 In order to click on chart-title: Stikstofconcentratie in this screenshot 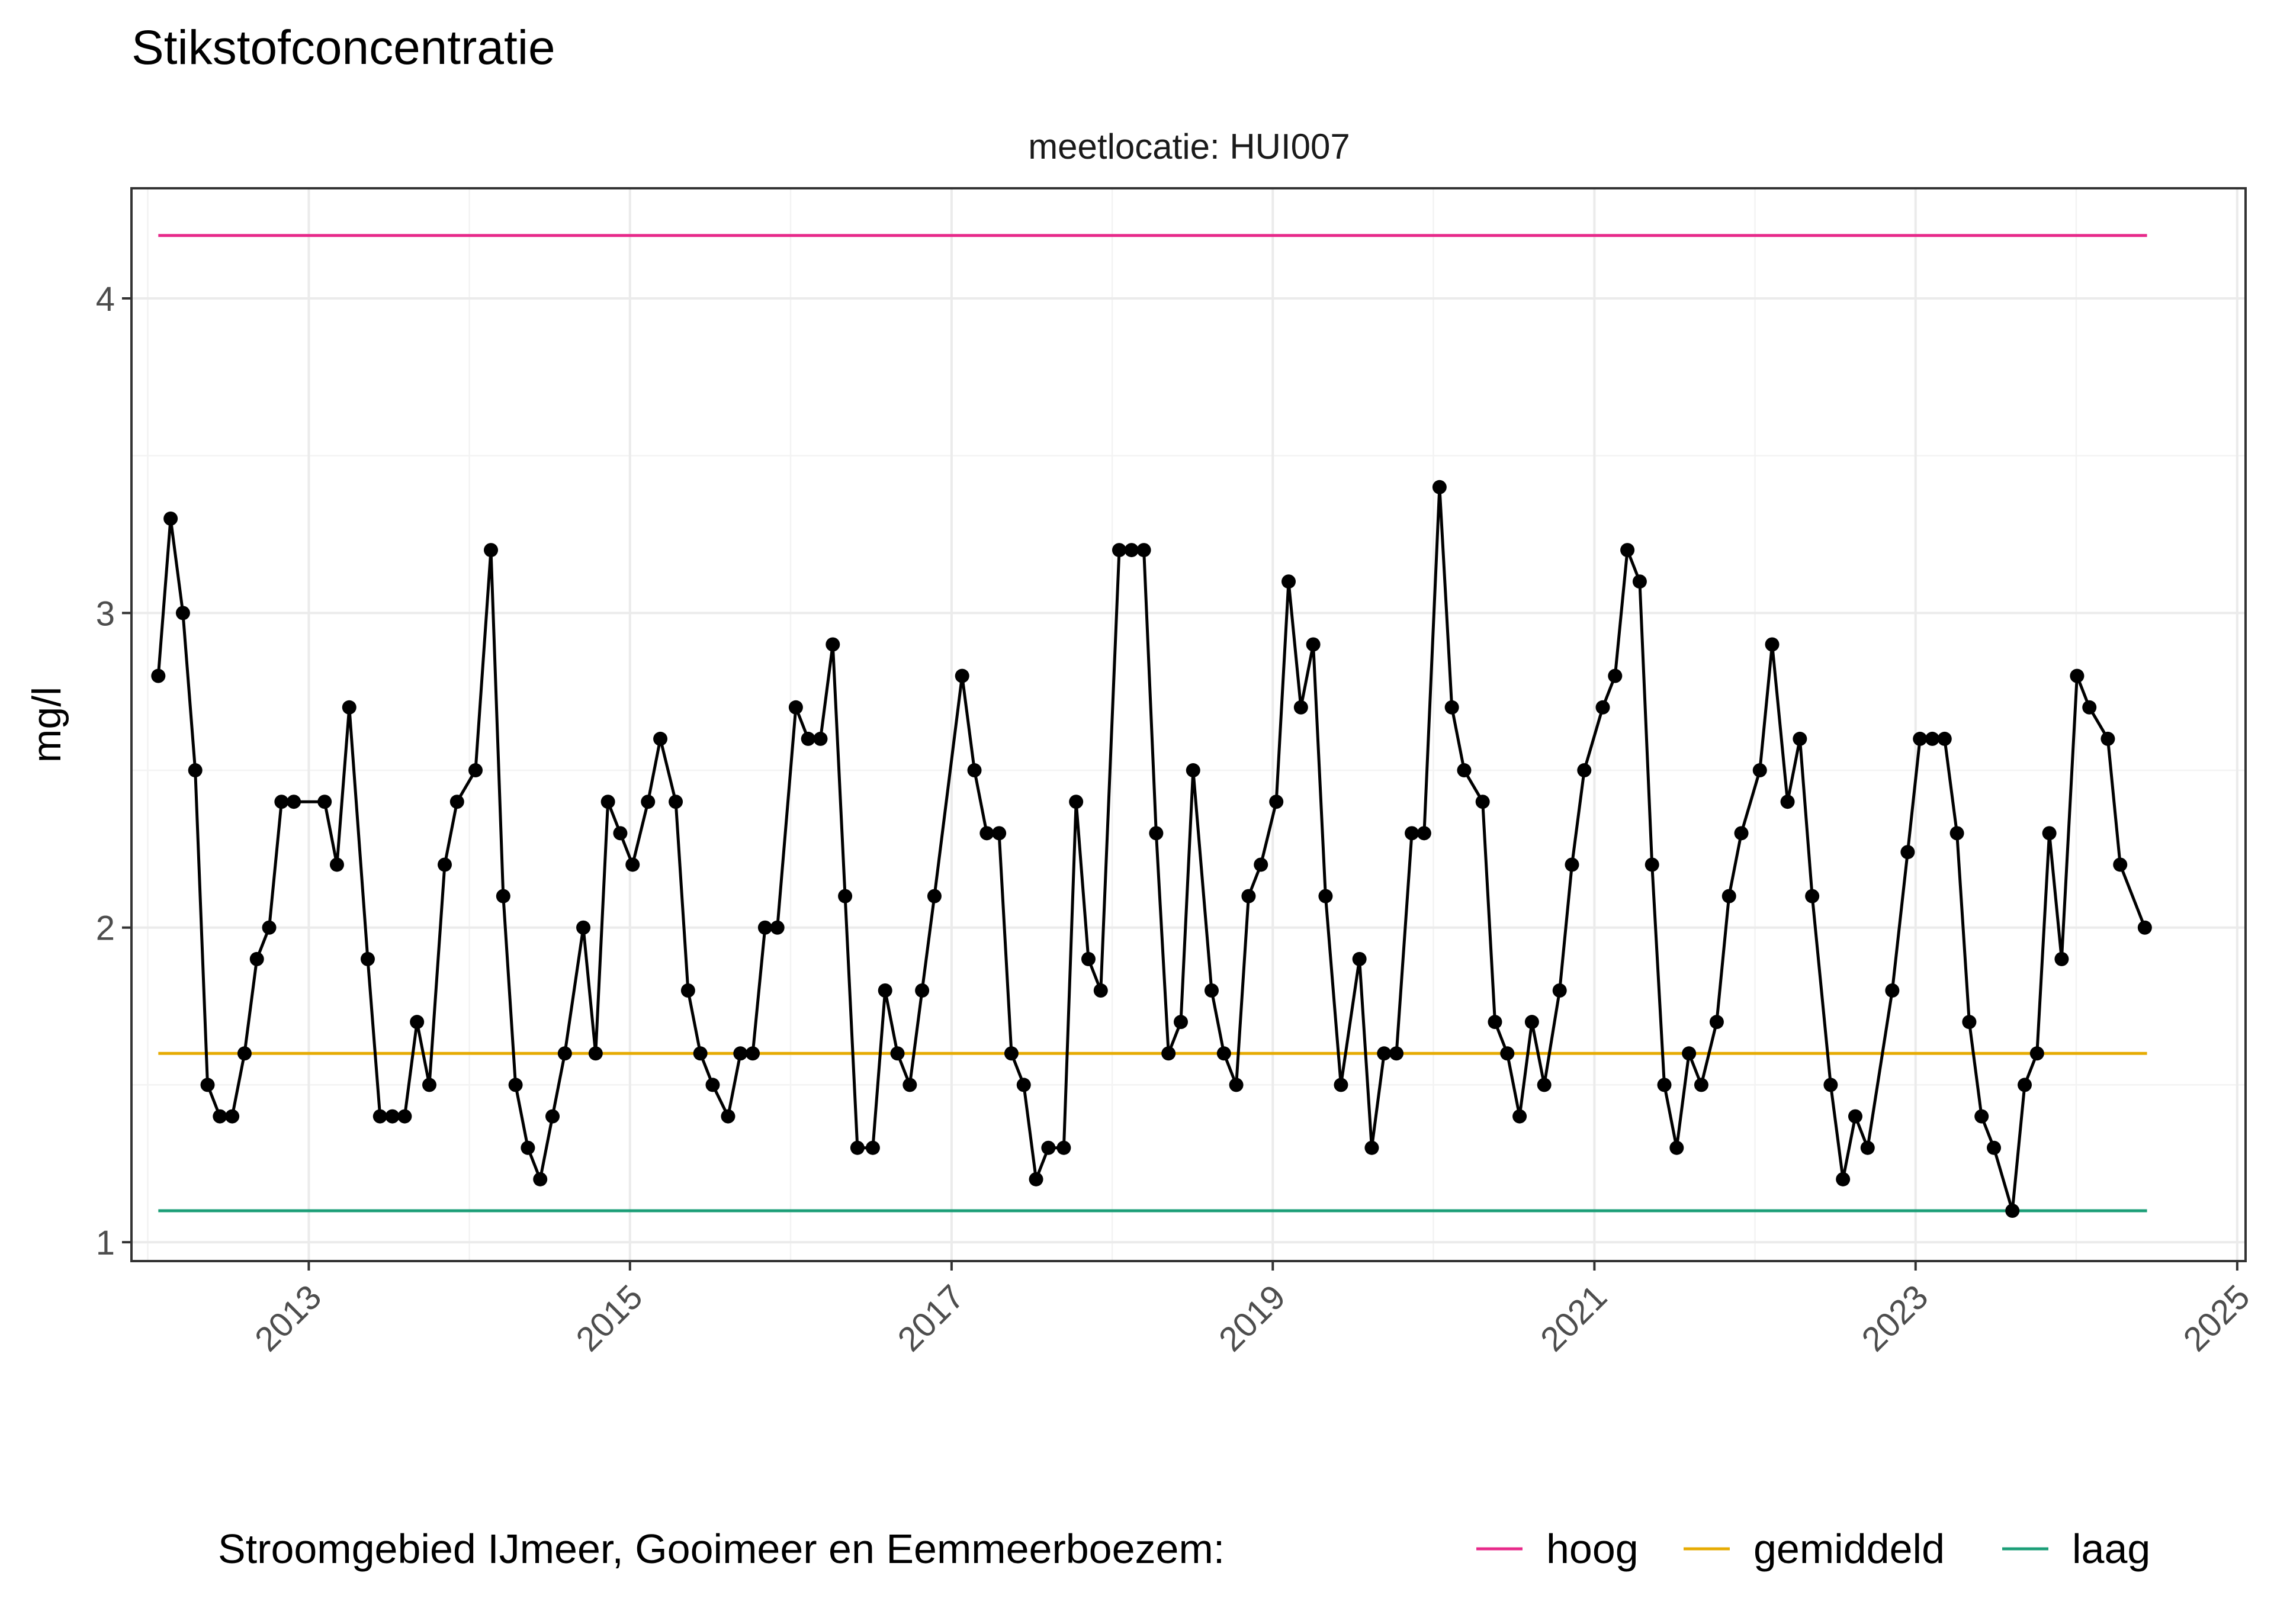, I will do `click(343, 48)`.